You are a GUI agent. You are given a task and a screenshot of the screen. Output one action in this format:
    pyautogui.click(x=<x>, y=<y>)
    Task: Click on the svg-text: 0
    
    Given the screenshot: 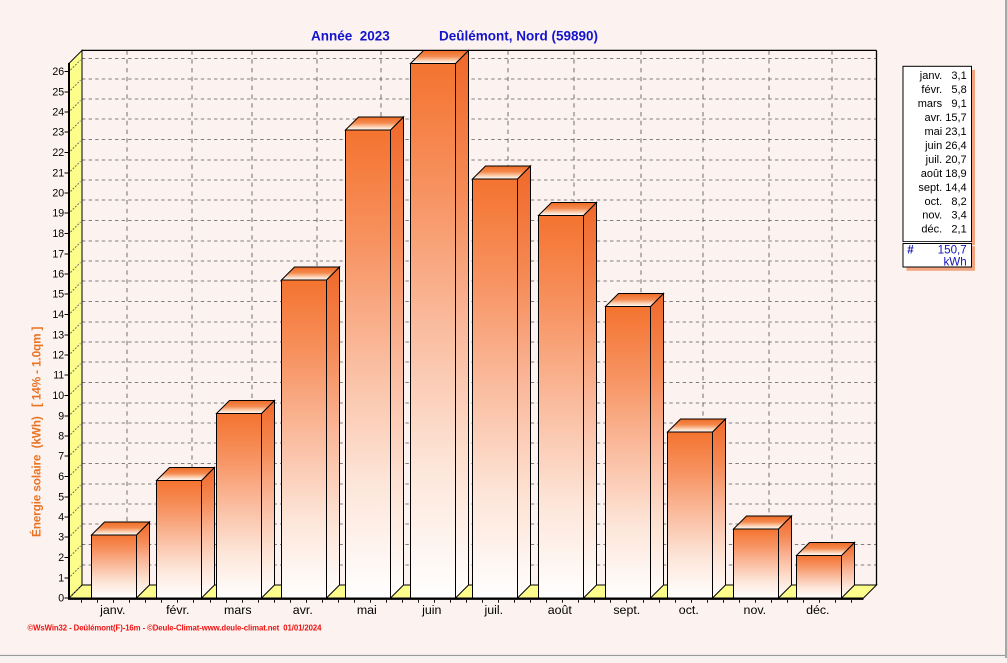 What is the action you would take?
    pyautogui.click(x=61, y=599)
    